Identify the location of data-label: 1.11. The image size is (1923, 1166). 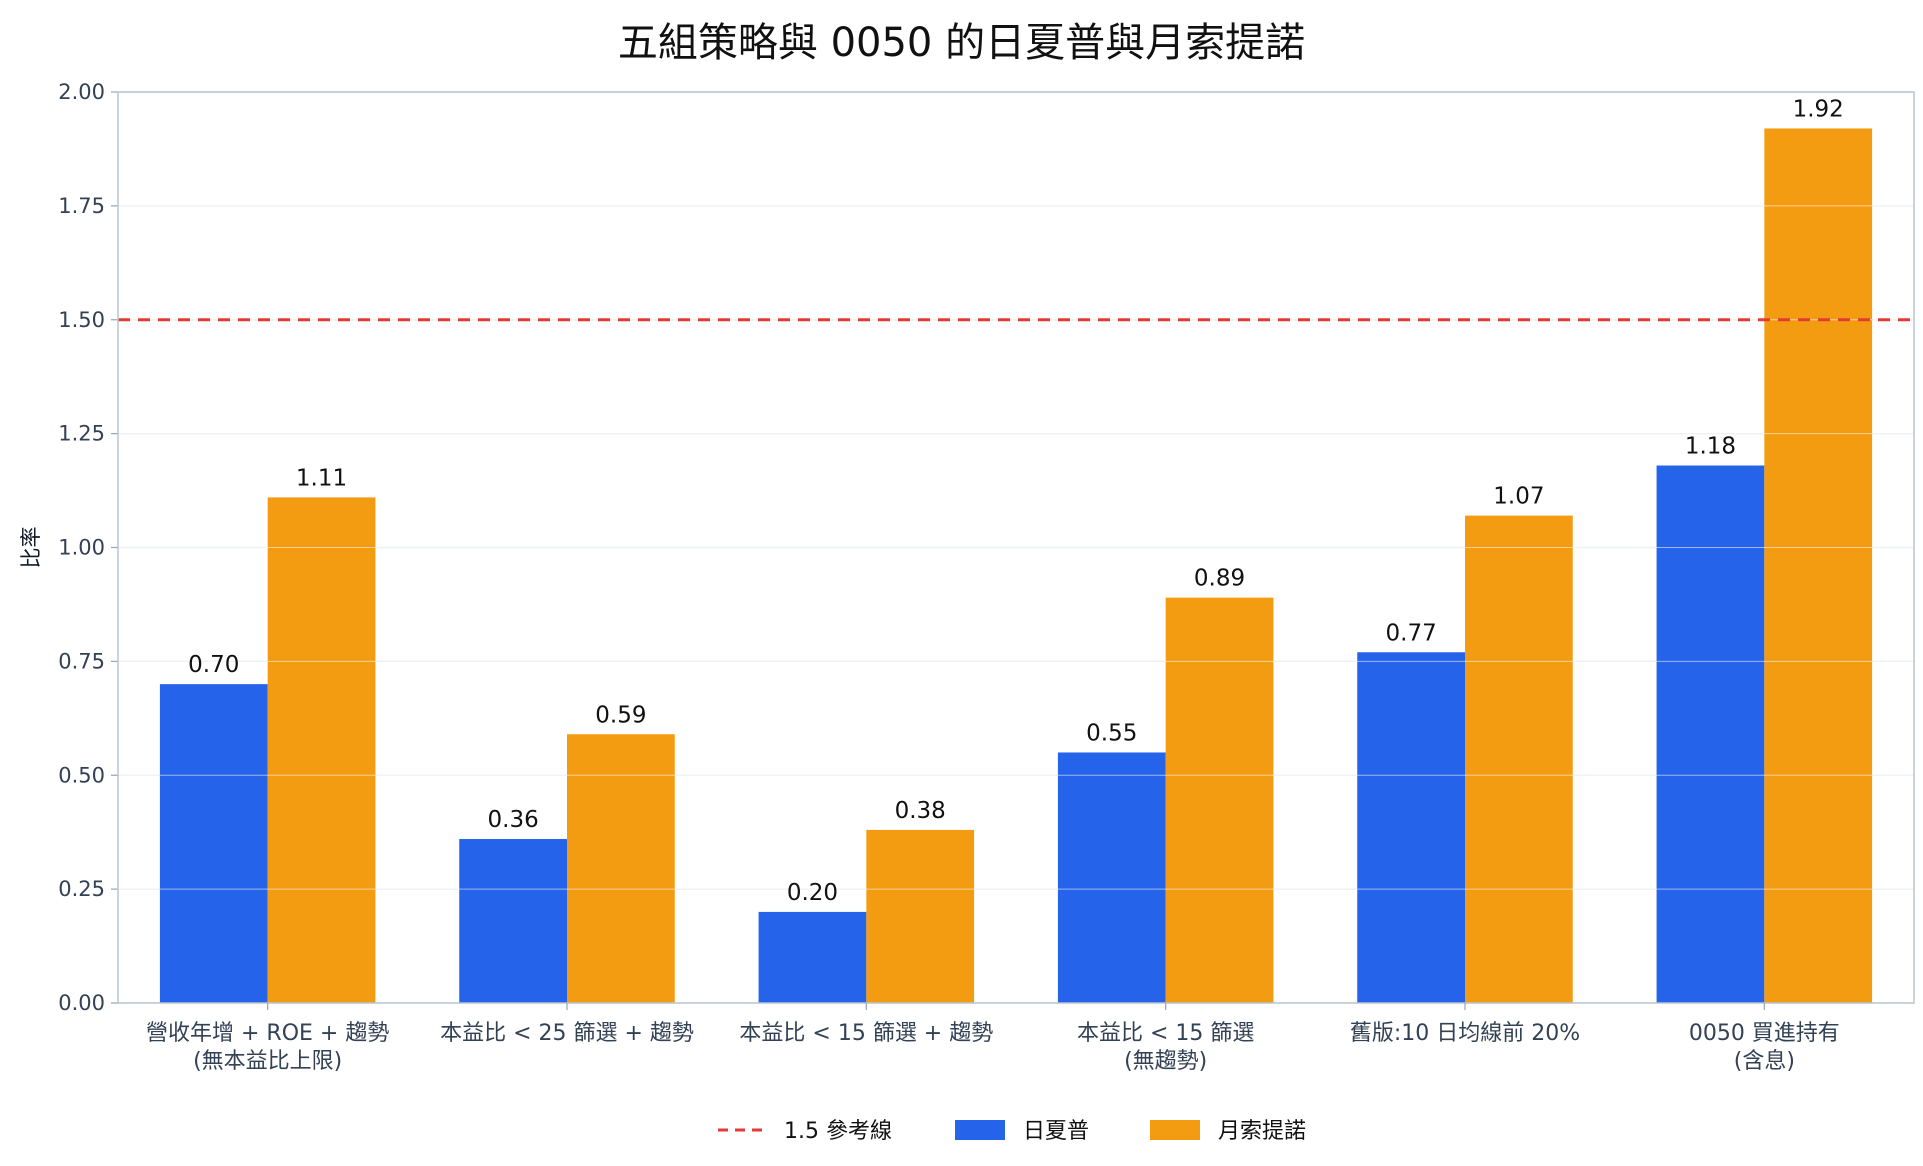
(321, 478).